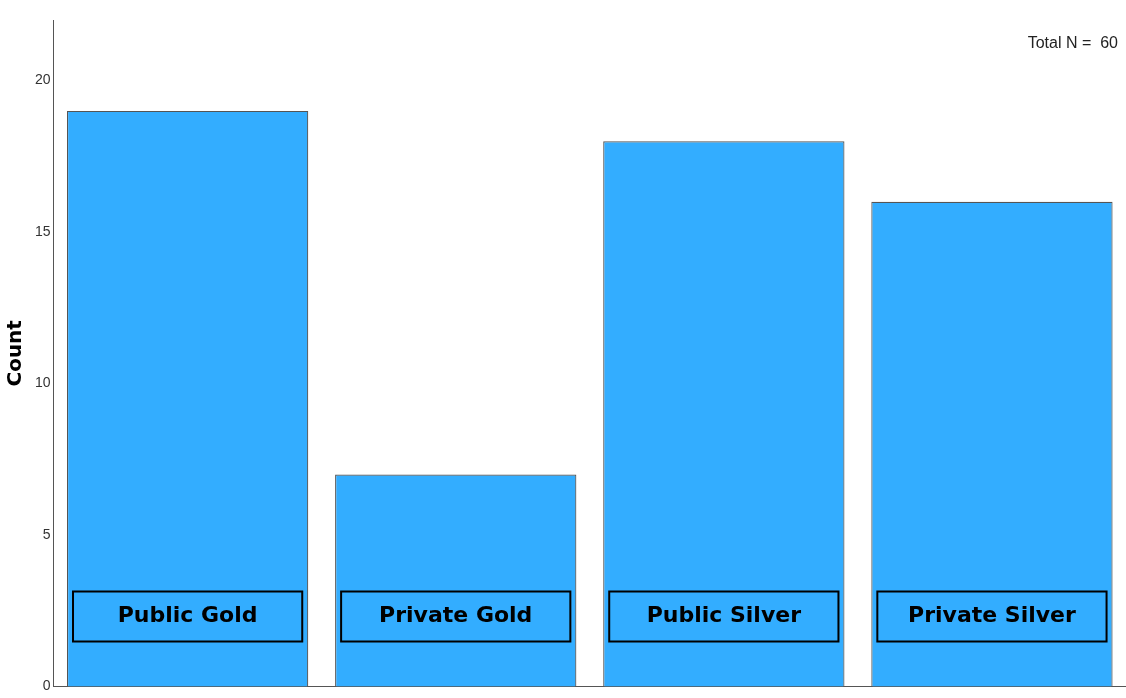 This screenshot has height=698, width=1126. I want to click on x-tick-label: Private Gold, so click(456, 615).